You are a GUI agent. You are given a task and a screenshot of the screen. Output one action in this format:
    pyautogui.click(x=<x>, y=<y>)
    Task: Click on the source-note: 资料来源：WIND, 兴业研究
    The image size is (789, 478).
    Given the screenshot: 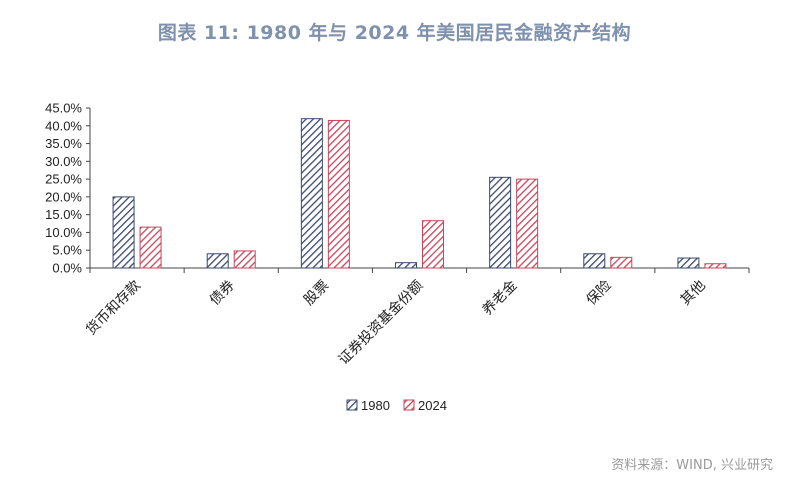 What is the action you would take?
    pyautogui.click(x=692, y=465)
    